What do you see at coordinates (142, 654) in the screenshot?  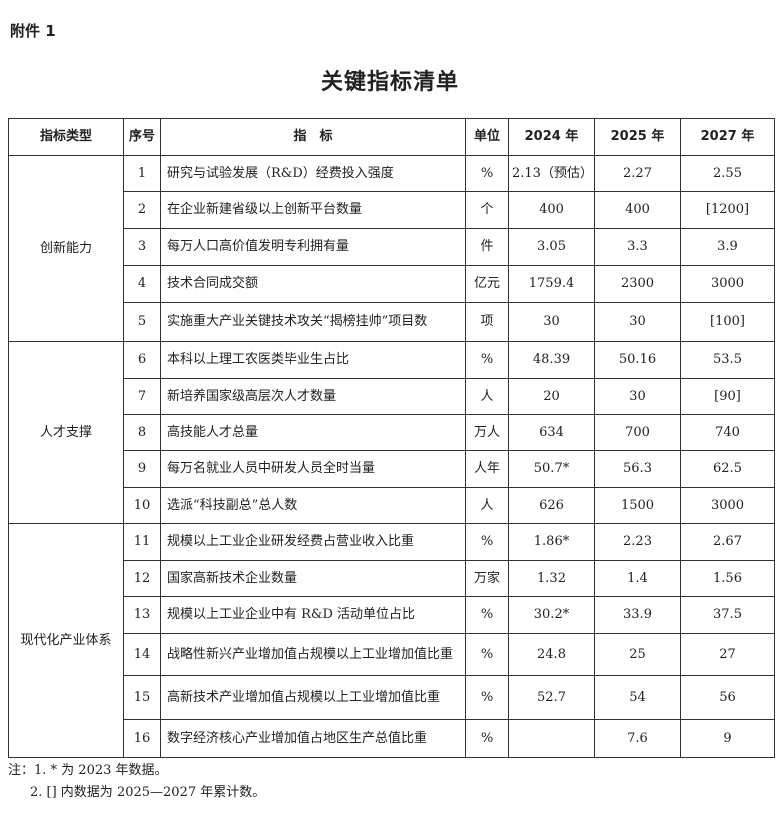 I see `no-cell: 14` at bounding box center [142, 654].